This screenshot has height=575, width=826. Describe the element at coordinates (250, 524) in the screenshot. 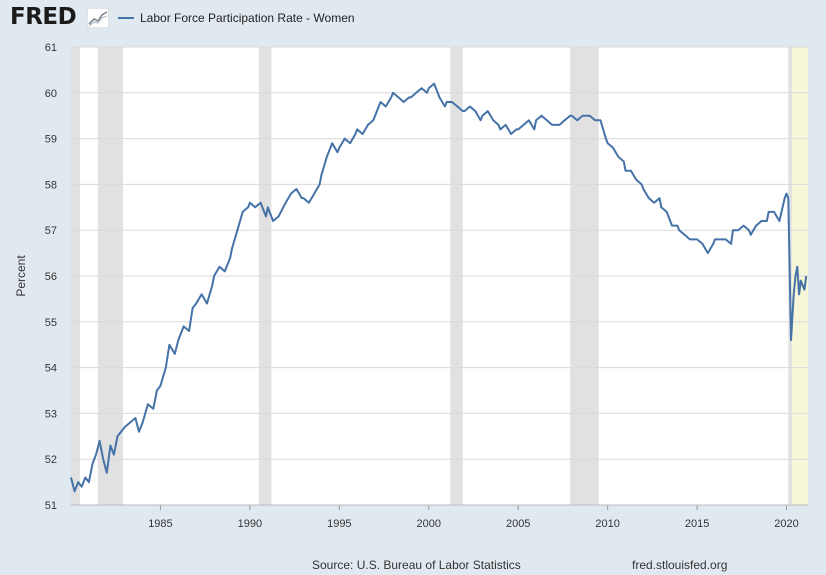

I see `x-tick-label: 1990` at that location.